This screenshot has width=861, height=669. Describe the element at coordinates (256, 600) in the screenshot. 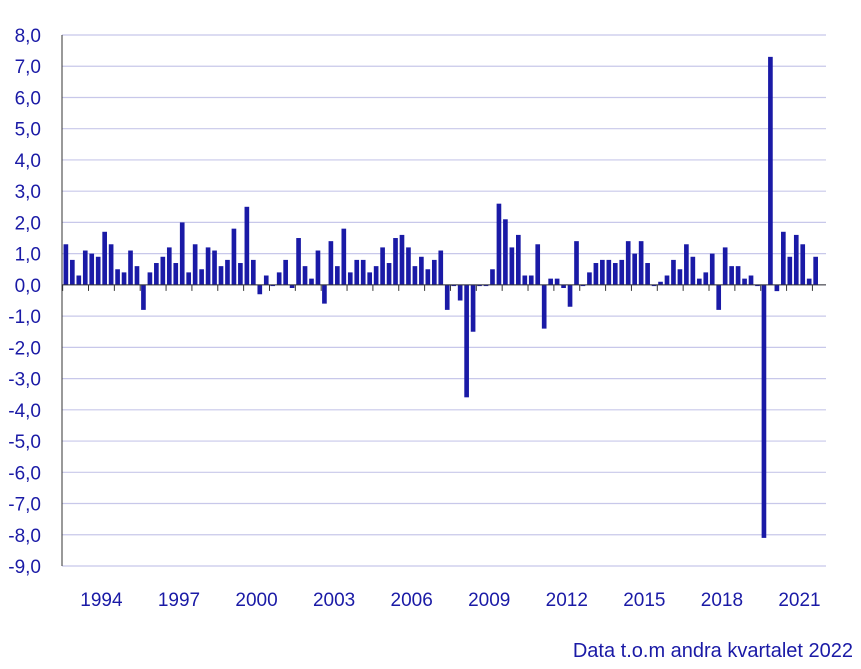

I see `x-tick-label: 2000` at that location.